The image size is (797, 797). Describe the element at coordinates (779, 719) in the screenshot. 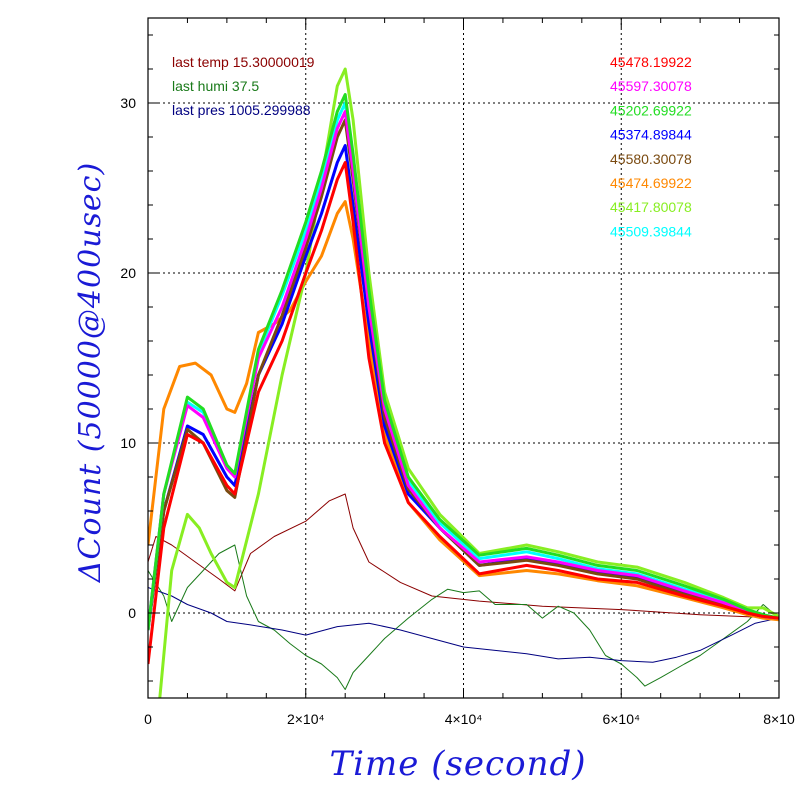

I see `x-tick-label: 8×10` at that location.